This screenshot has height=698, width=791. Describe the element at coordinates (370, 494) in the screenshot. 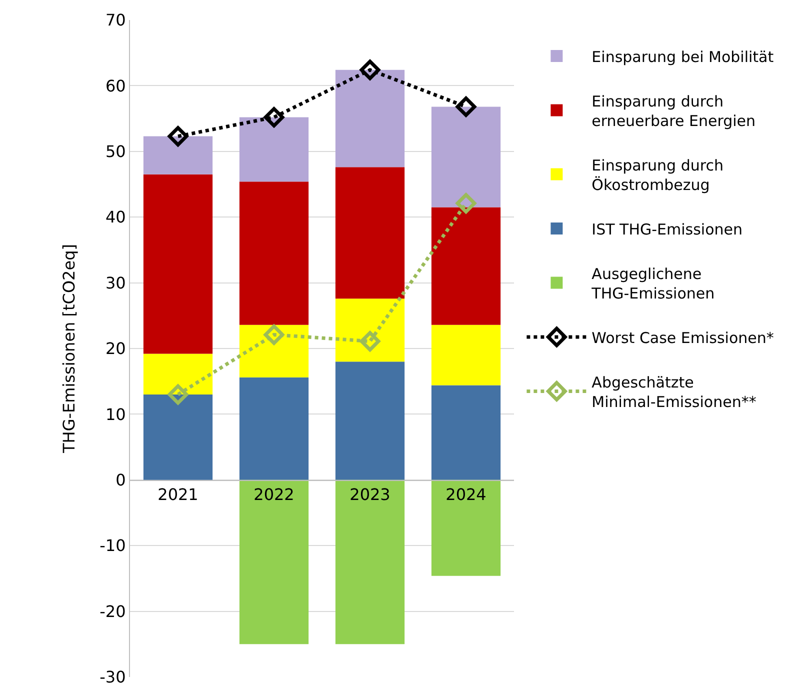

I see `x-tick-label: 2023` at that location.